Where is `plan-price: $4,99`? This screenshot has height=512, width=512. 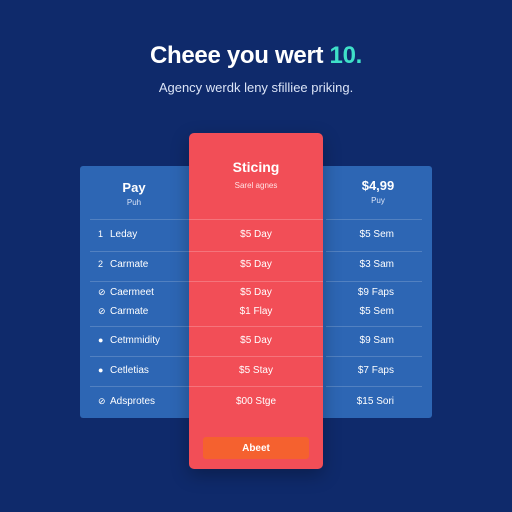
plan-price: $4,99 is located at coordinates (378, 185).